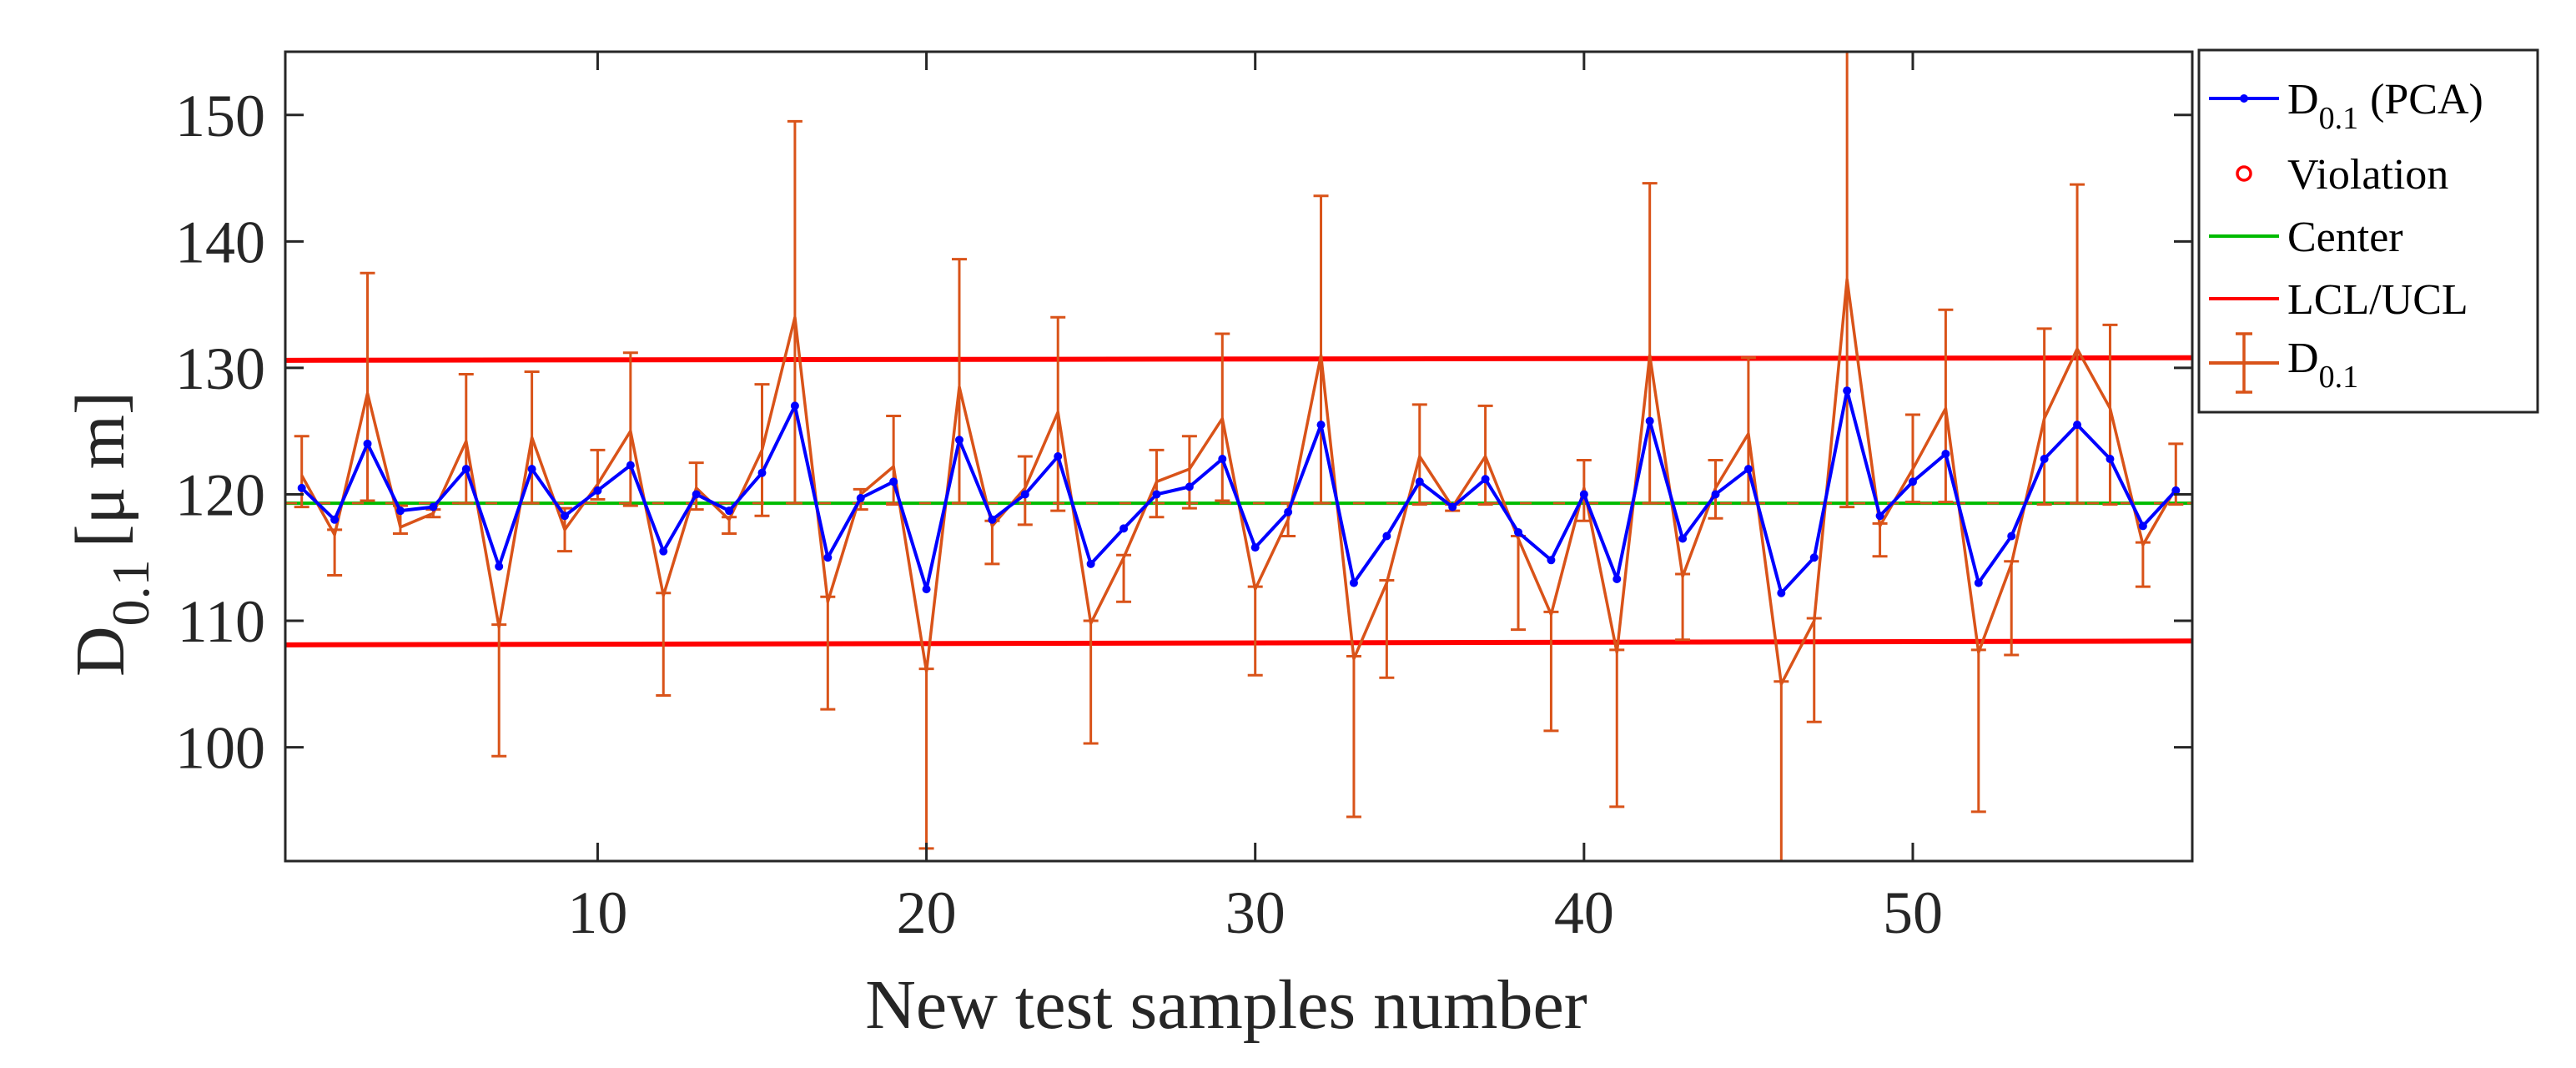  I want to click on x-tick-label: 30, so click(1255, 913).